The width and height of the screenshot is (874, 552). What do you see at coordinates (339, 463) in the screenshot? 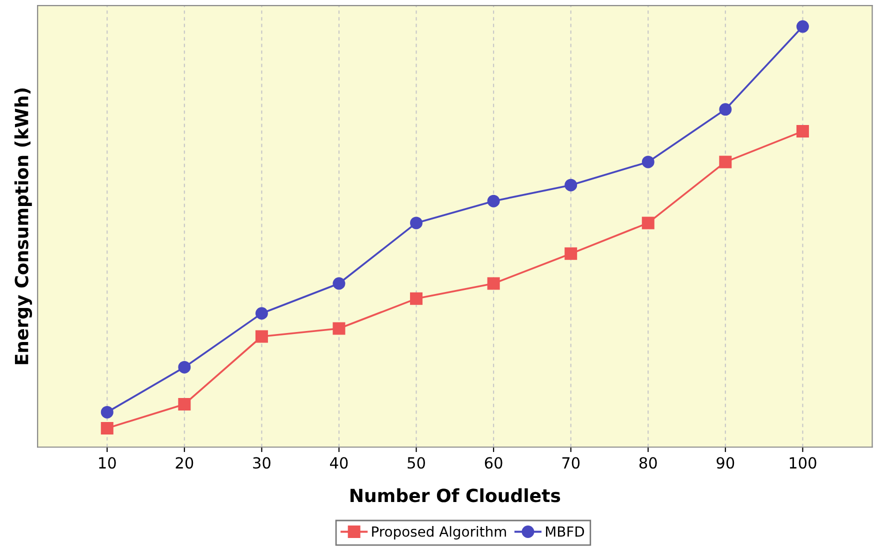
I see `x-tick-label: 40` at bounding box center [339, 463].